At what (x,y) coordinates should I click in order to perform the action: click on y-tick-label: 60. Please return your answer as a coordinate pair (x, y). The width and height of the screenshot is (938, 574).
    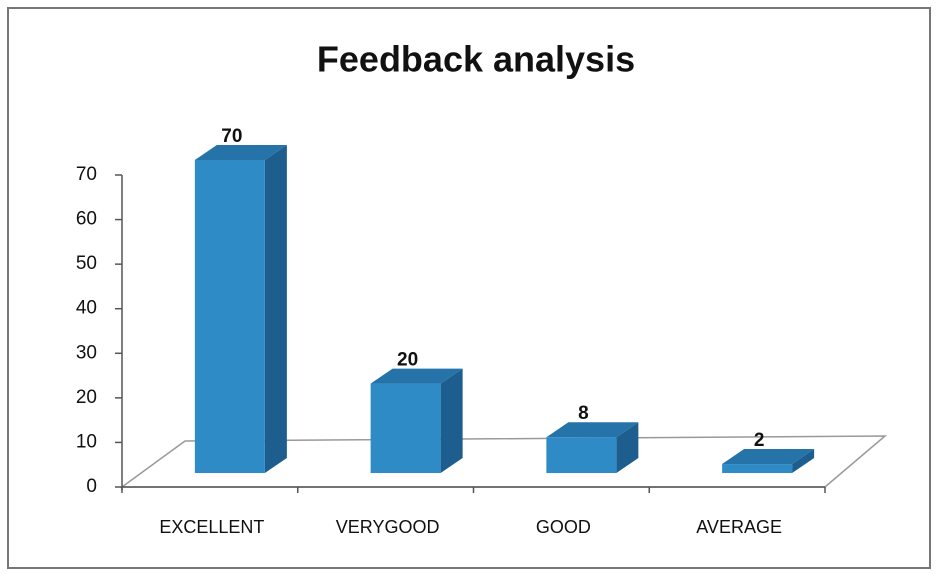
    Looking at the image, I should click on (86, 219).